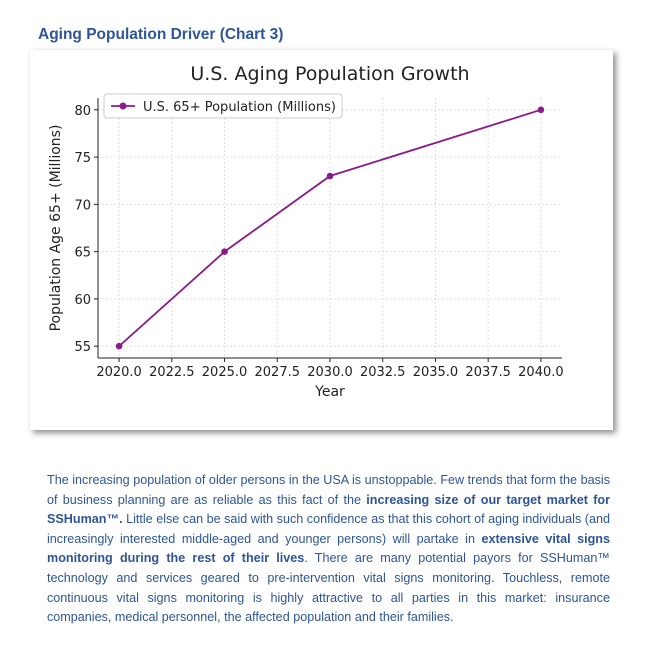 This screenshot has width=653, height=663. I want to click on legend: U.S. 65+ Population (Millions), so click(223, 106).